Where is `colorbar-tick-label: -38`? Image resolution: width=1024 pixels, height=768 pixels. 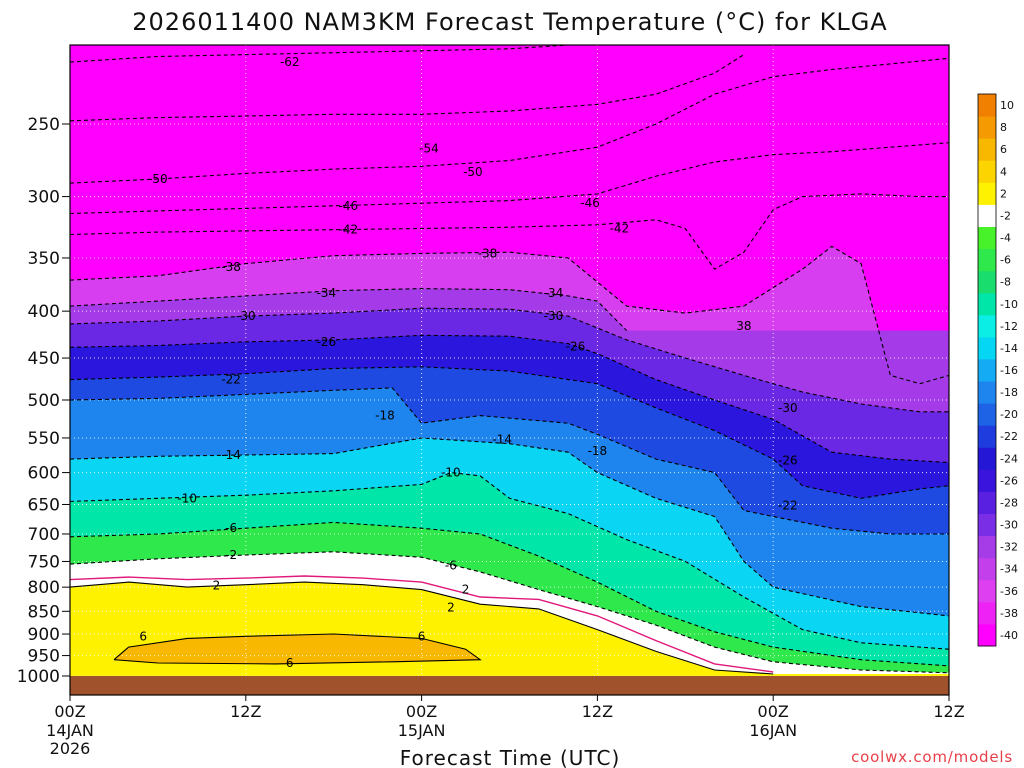
colorbar-tick-label: -38 is located at coordinates (1009, 613).